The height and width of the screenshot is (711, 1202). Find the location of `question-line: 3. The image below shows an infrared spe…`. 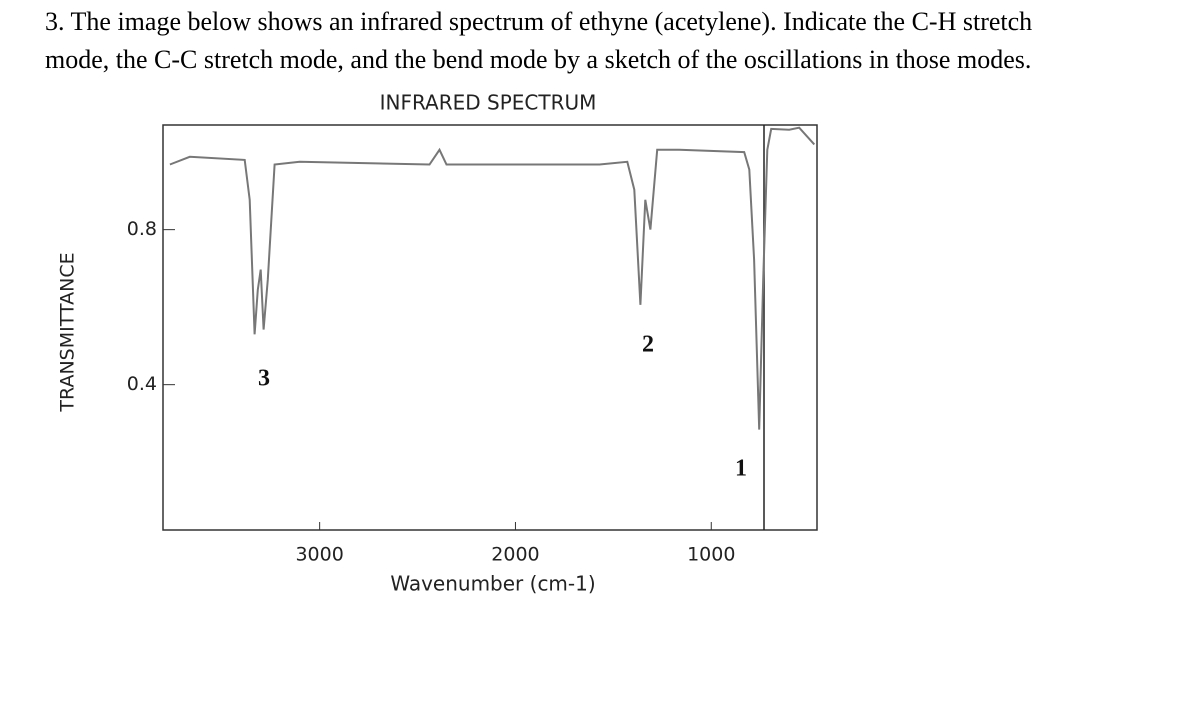

question-line: 3. The image below shows an infrared spe… is located at coordinates (538, 21).